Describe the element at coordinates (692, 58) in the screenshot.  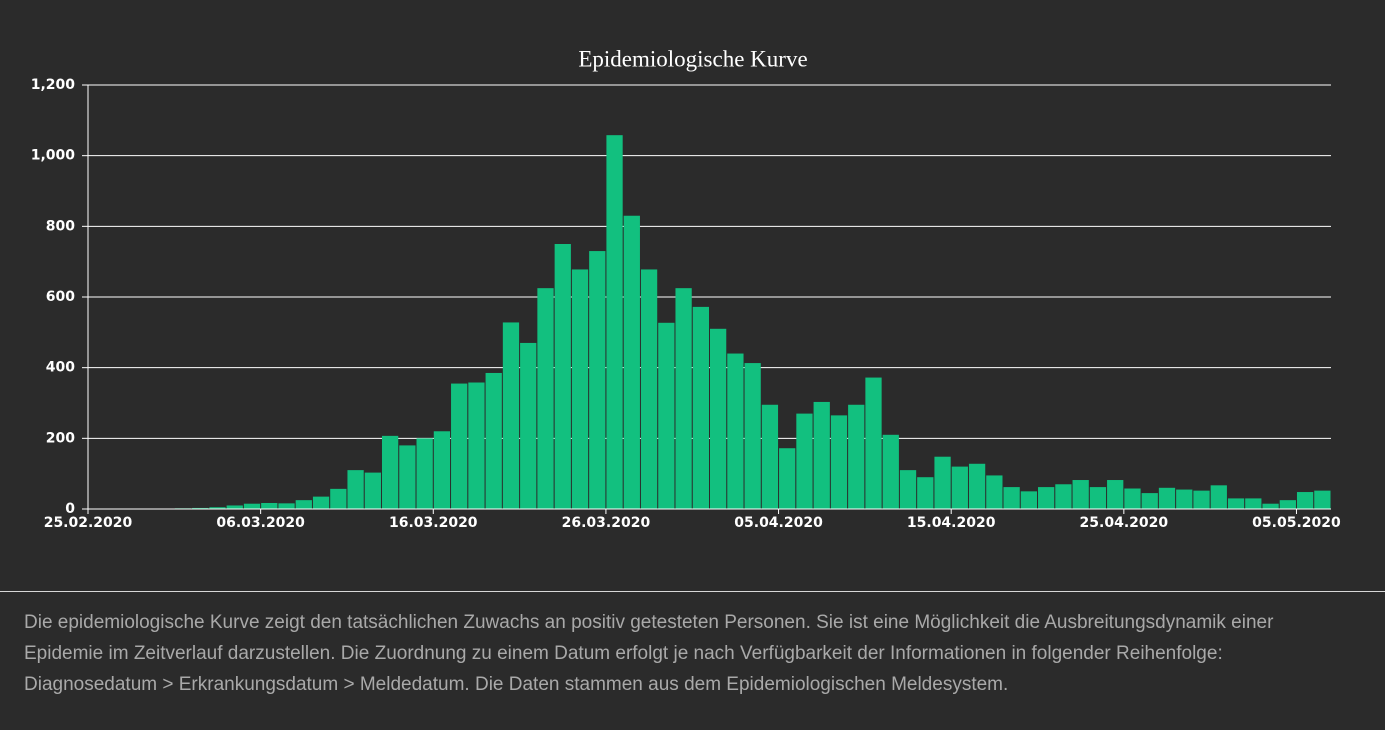
I see `chart-title: Epidemiologische Kurve` at that location.